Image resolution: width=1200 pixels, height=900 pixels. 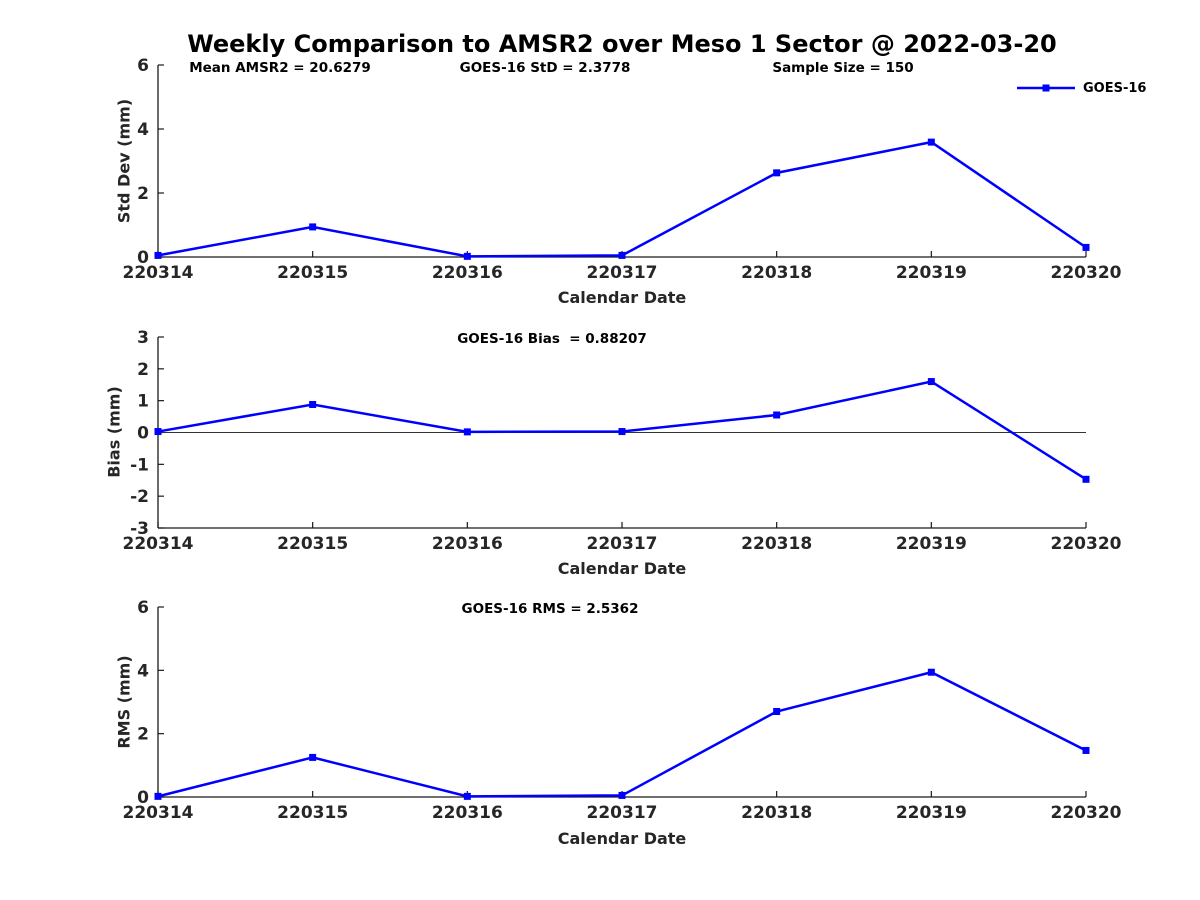 What do you see at coordinates (139, 529) in the screenshot?
I see `y-tick-label: -3` at bounding box center [139, 529].